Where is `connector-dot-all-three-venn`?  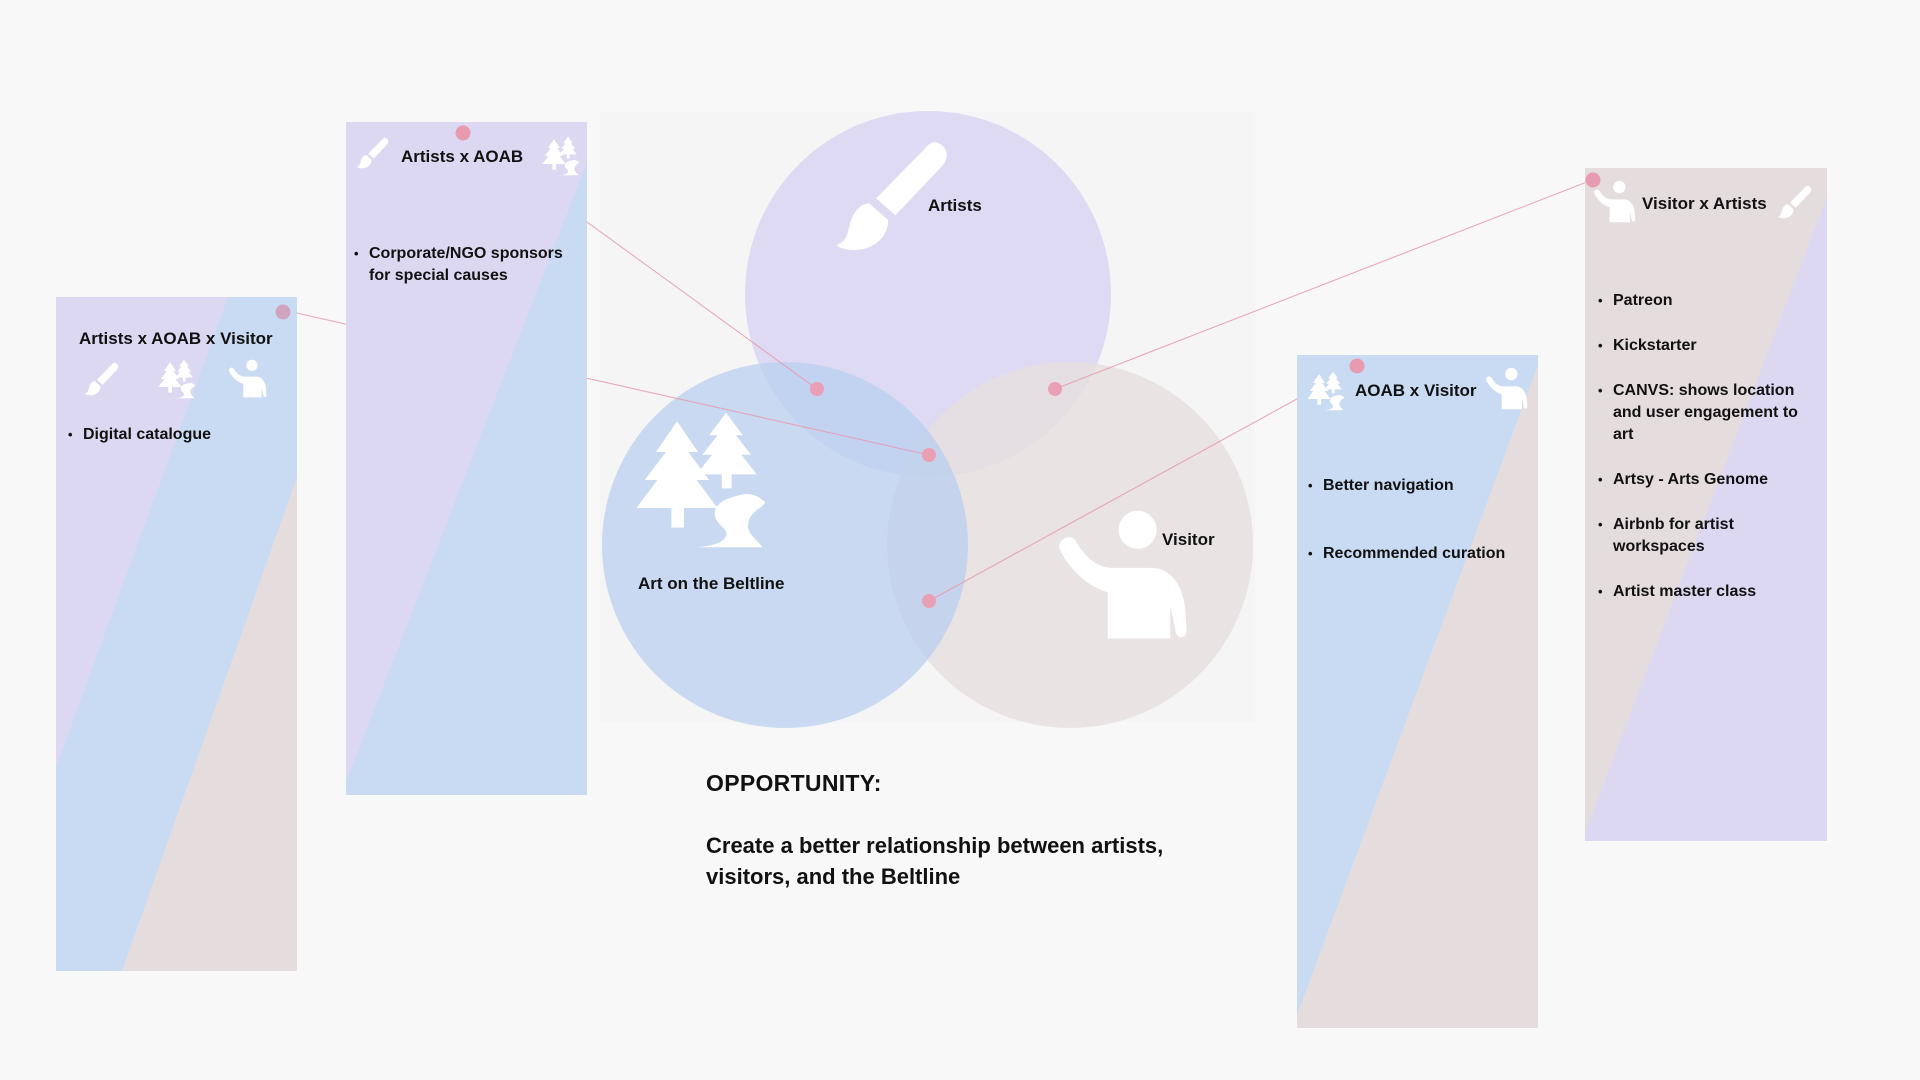
connector-dot-all-three-venn is located at coordinates (929, 455).